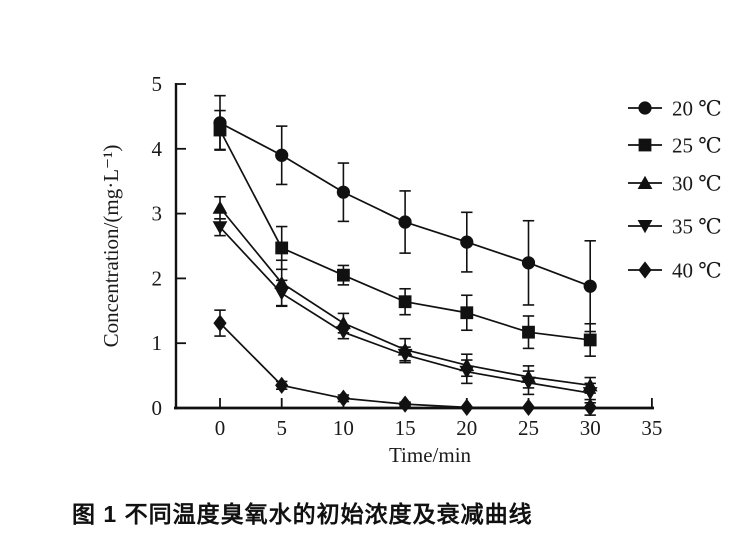  What do you see at coordinates (111, 246) in the screenshot?
I see `y-axis-label: Concentration/(mg·L⁻¹)` at bounding box center [111, 246].